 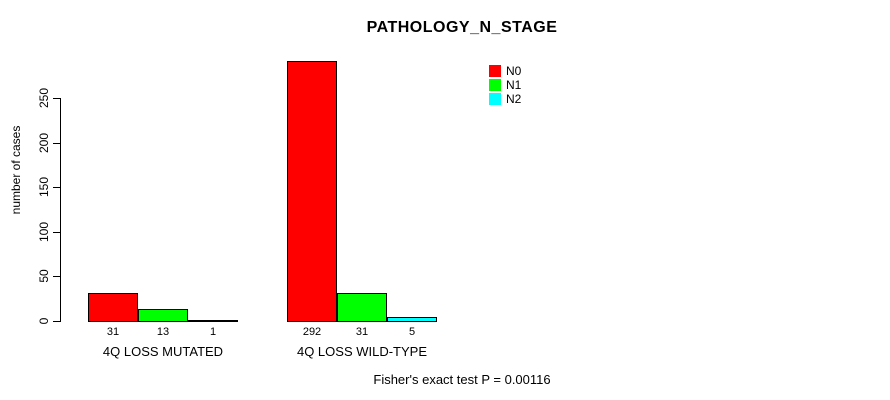 What do you see at coordinates (163, 351) in the screenshot?
I see `x-category-label: 4Q LOSS MUTATED` at bounding box center [163, 351].